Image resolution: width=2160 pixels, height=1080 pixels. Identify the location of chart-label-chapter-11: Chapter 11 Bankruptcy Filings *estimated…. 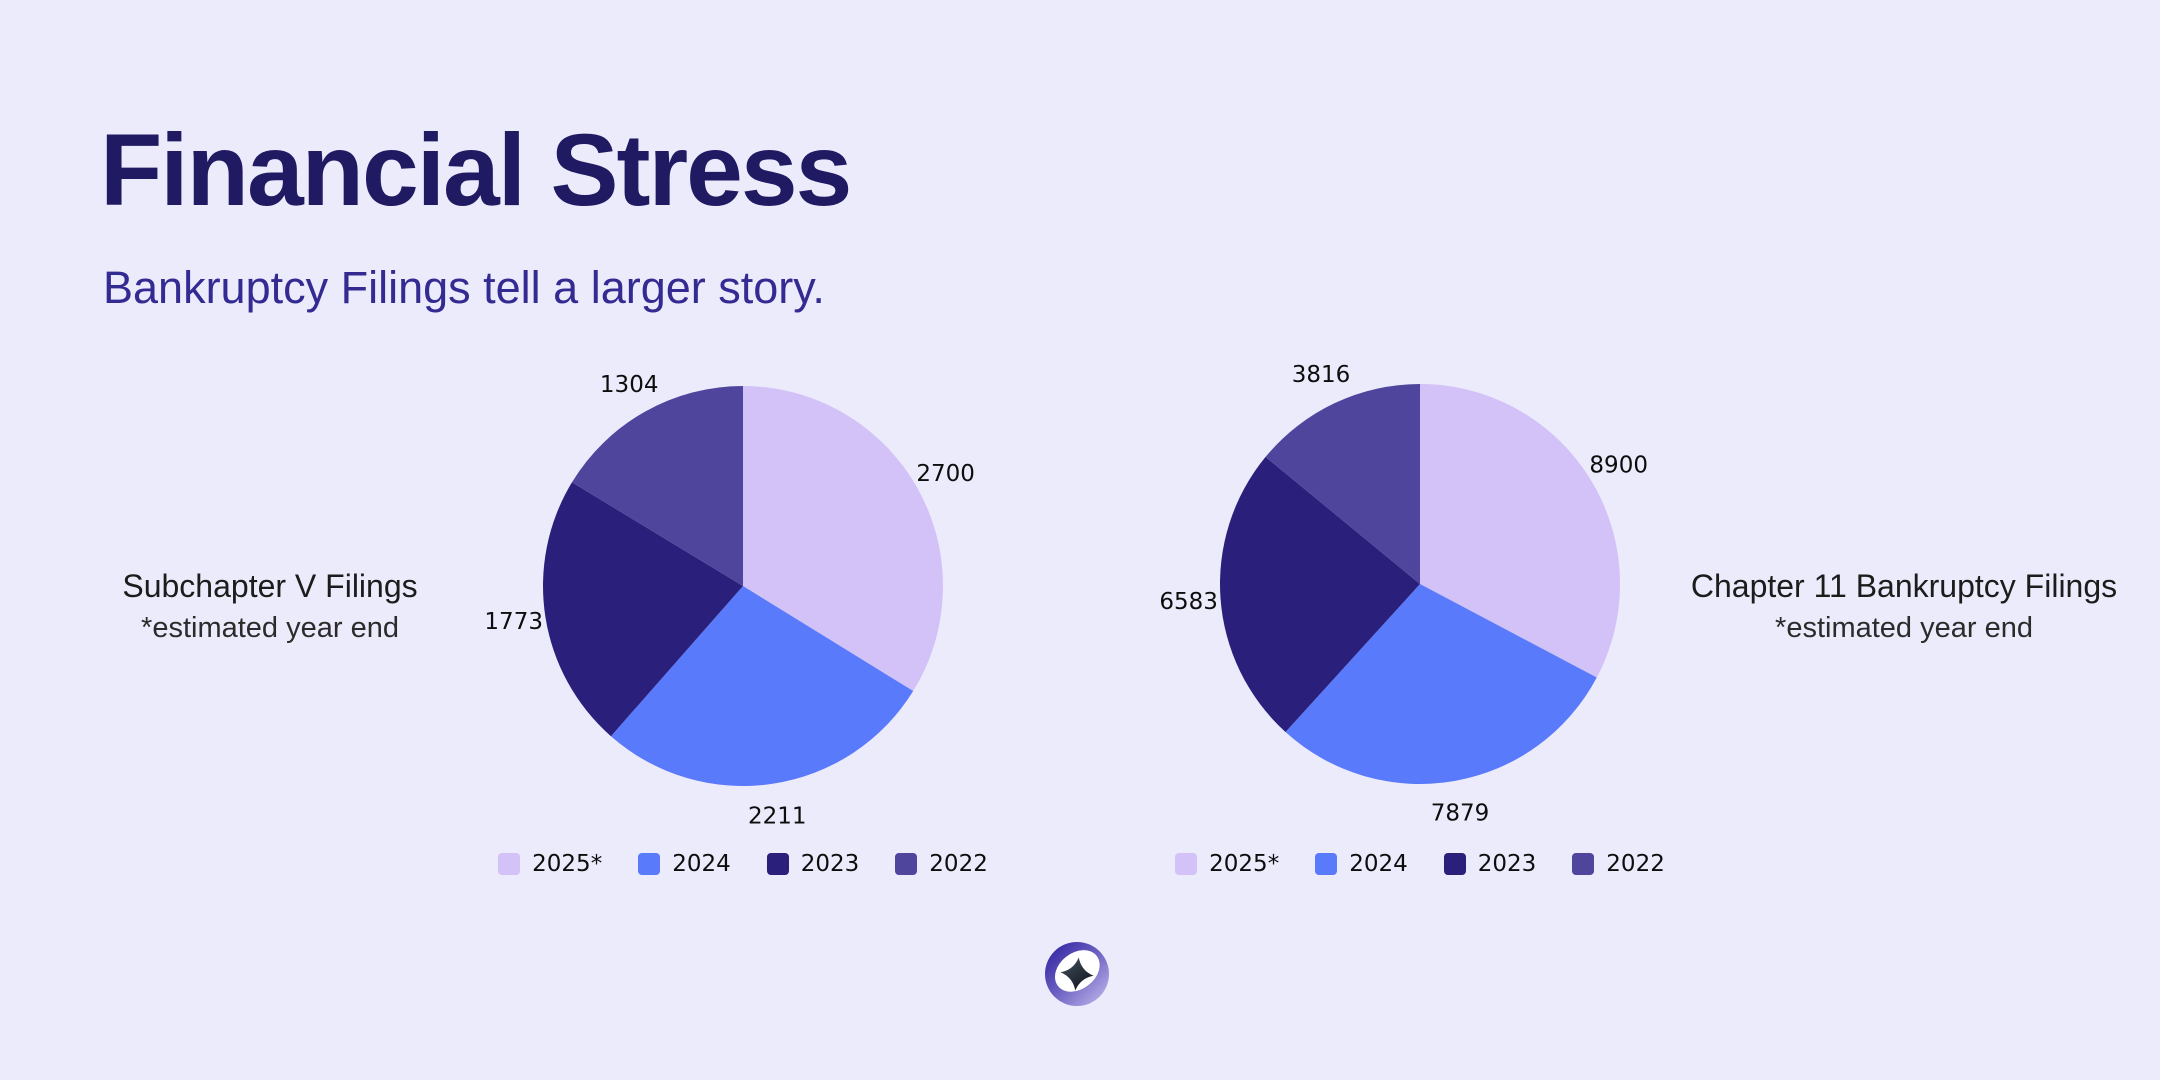
(1904, 606).